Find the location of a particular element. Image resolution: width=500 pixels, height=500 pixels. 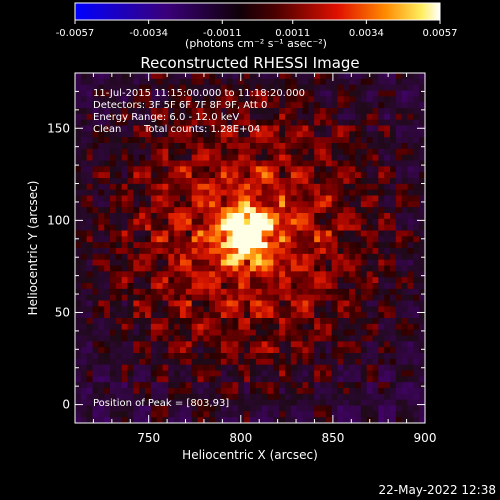

x-tick-label: 800 is located at coordinates (240, 438).